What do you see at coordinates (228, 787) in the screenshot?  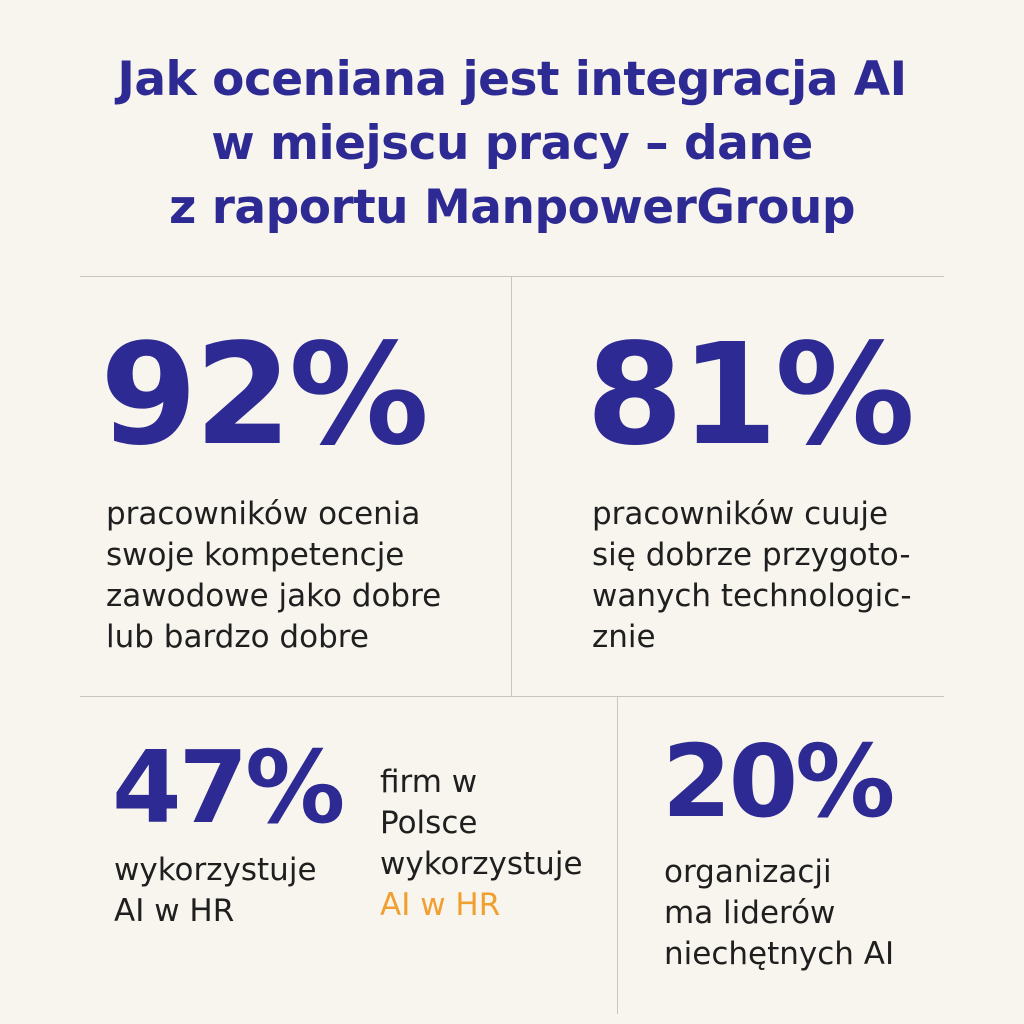 I see `stat-value-47: 47%` at bounding box center [228, 787].